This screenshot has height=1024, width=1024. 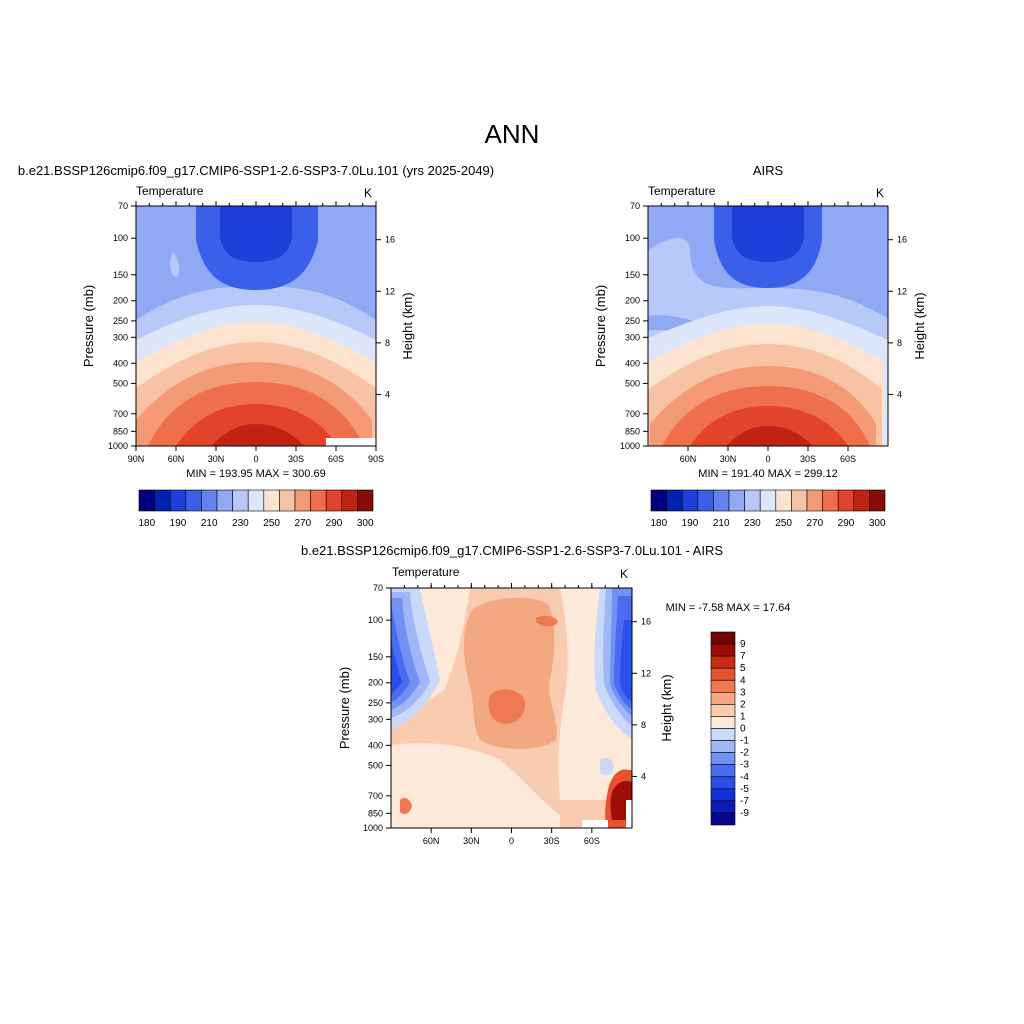 I want to click on colorbar-label: -4, so click(x=744, y=777).